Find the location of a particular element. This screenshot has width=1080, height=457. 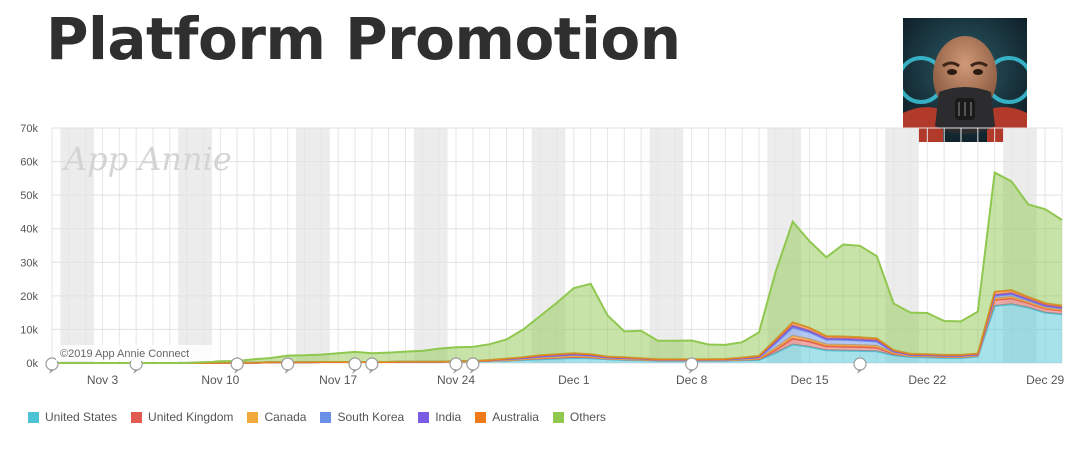

y-tick-label: 50k is located at coordinates (29, 196).